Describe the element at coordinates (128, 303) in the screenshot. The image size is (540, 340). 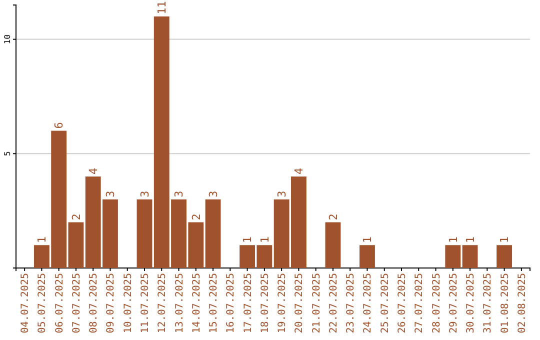
I see `x-tick-label: 10.07.2025` at that location.